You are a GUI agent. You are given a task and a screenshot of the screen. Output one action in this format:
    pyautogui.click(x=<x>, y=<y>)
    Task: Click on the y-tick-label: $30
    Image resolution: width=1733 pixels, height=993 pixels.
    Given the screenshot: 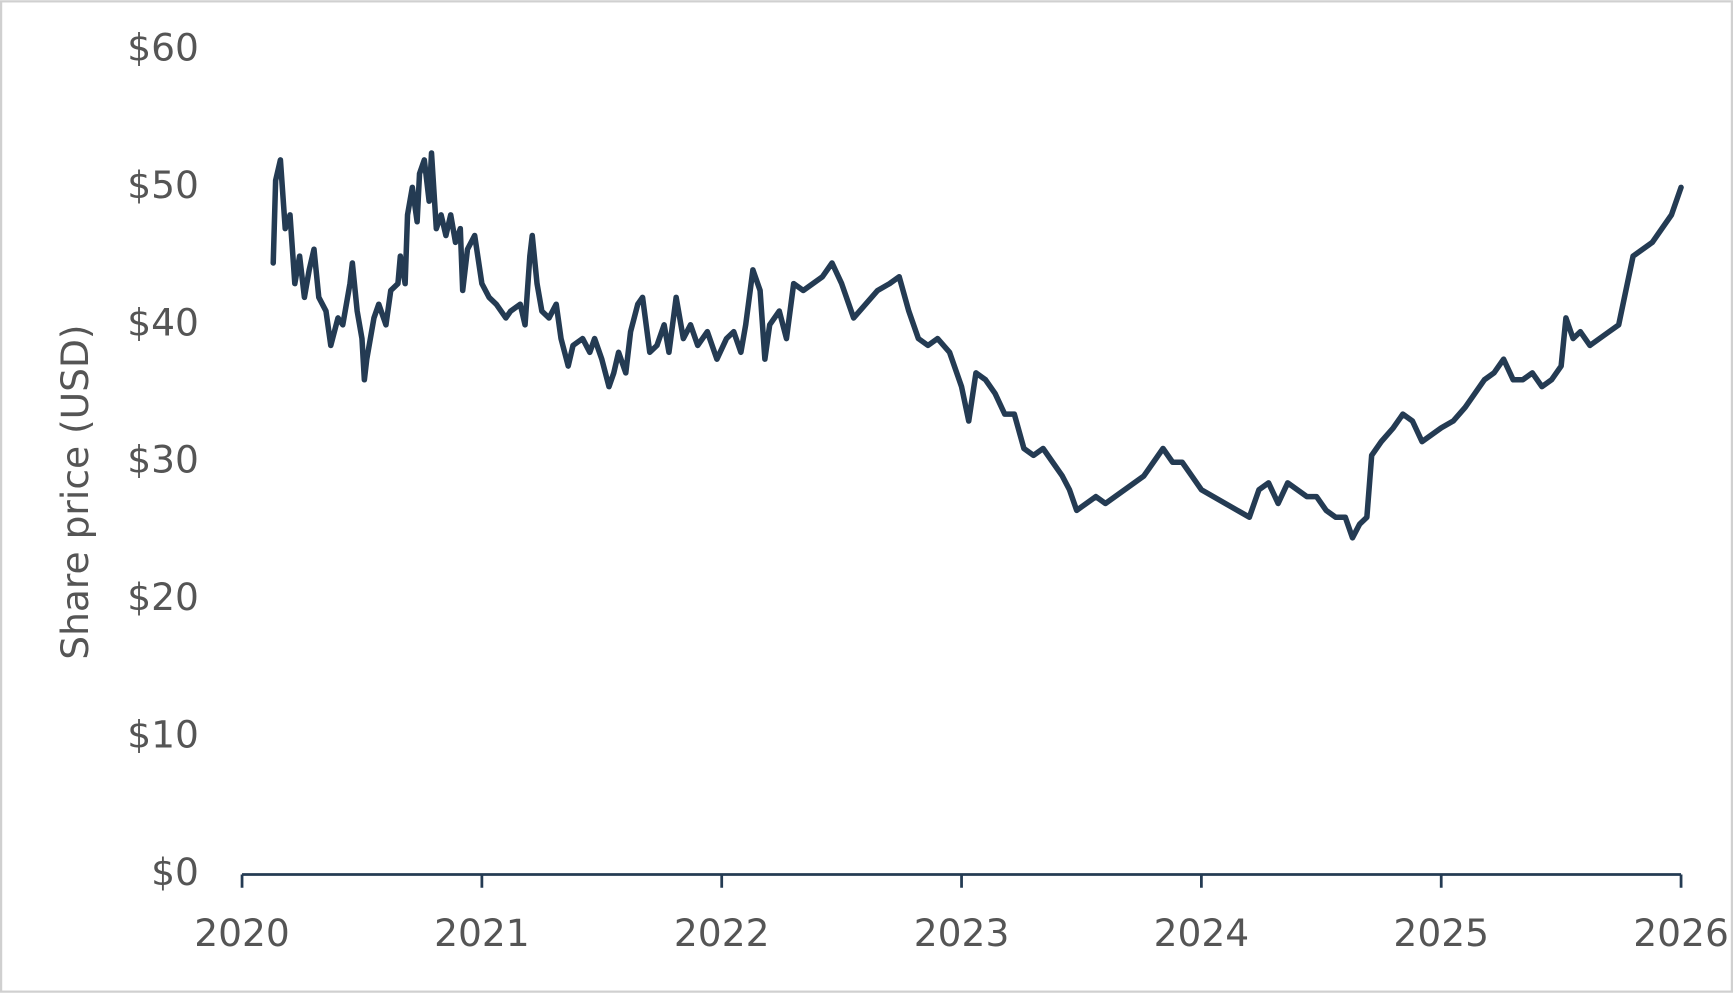 What is the action you would take?
    pyautogui.click(x=163, y=460)
    